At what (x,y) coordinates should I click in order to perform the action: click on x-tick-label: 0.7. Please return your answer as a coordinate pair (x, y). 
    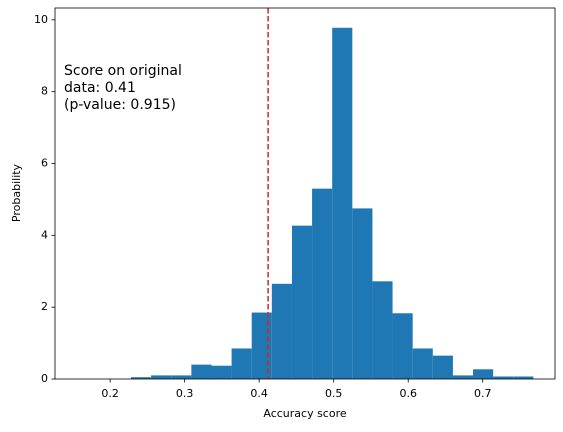
    Looking at the image, I should click on (483, 393).